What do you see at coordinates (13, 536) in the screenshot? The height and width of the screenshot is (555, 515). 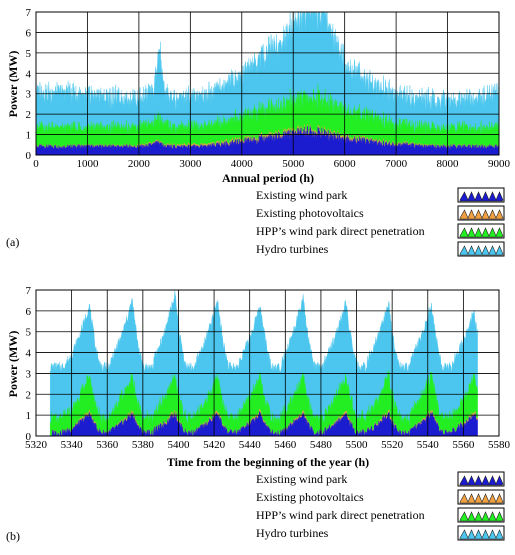 I see `panel-label-b: (b)` at bounding box center [13, 536].